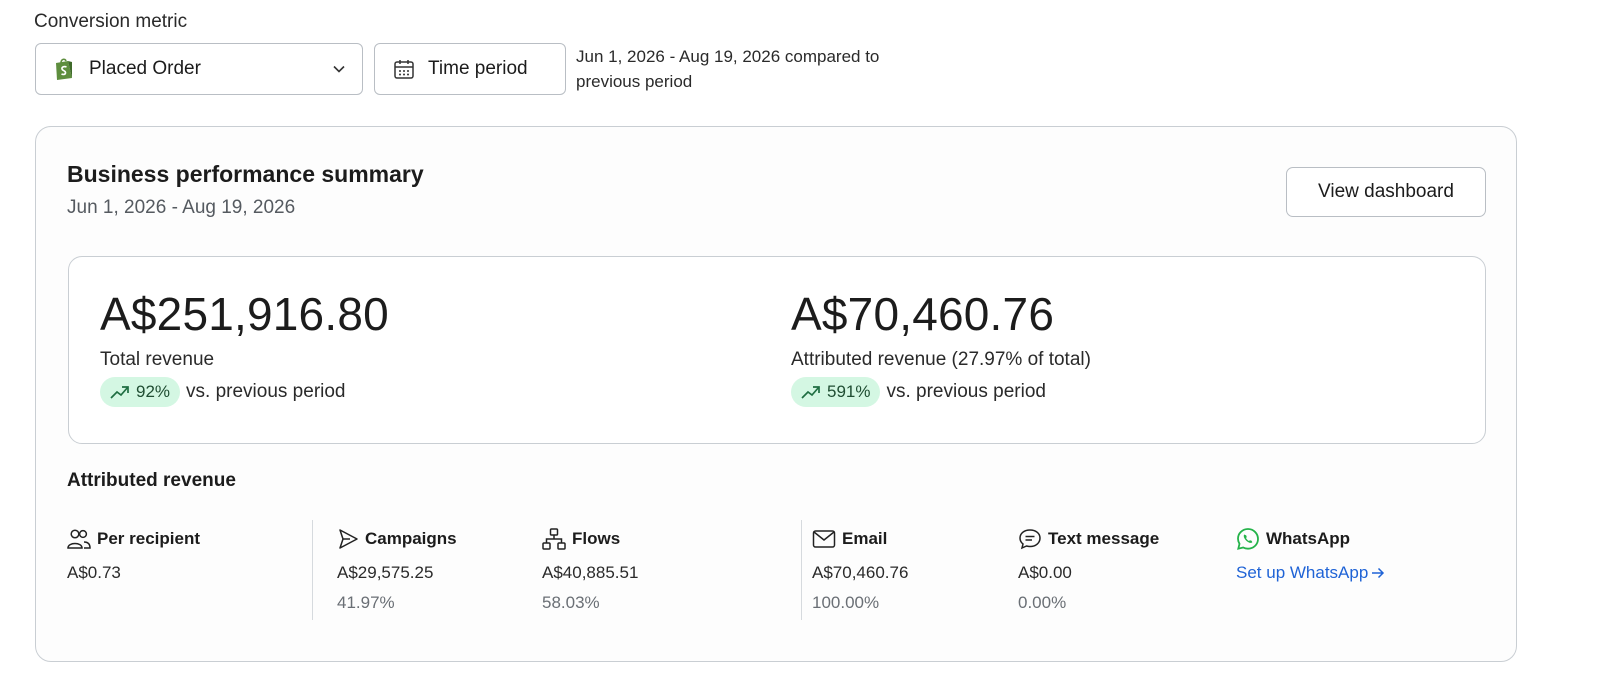 The image size is (1600, 679). What do you see at coordinates (1104, 538) in the screenshot?
I see `text-message-label: Text message` at bounding box center [1104, 538].